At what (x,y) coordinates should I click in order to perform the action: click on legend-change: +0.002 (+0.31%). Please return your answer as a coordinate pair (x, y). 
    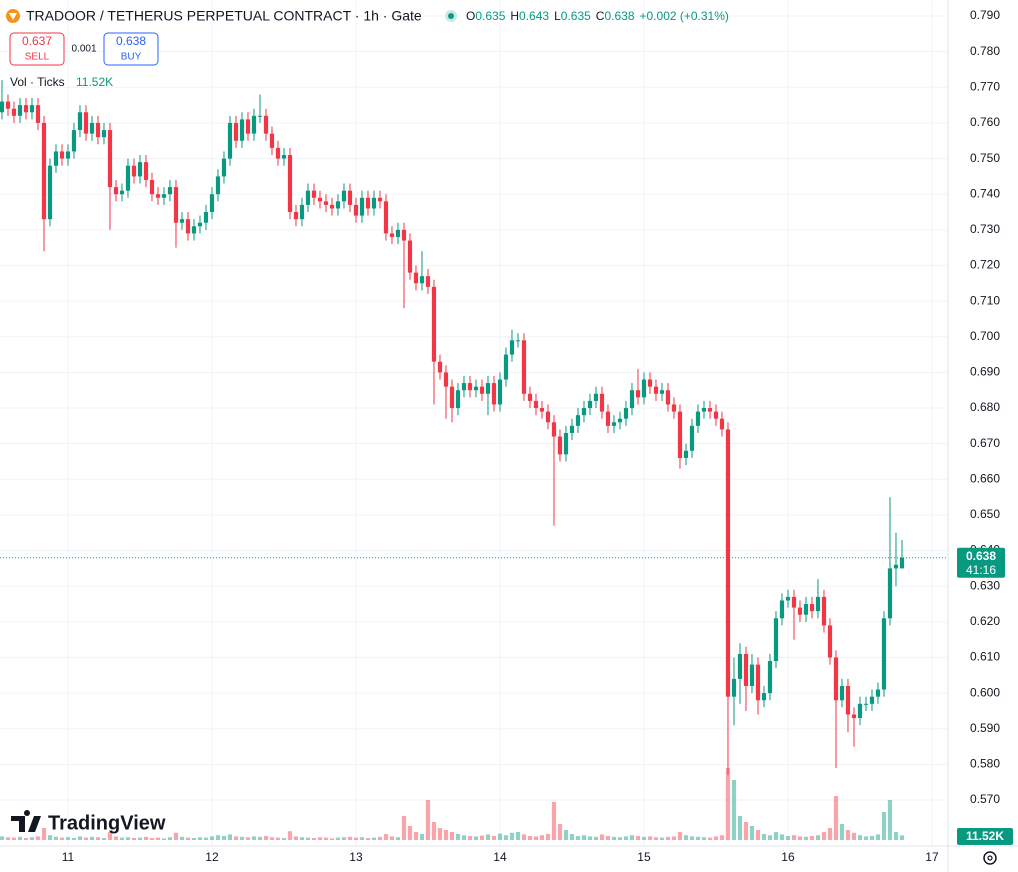
    Looking at the image, I should click on (684, 16).